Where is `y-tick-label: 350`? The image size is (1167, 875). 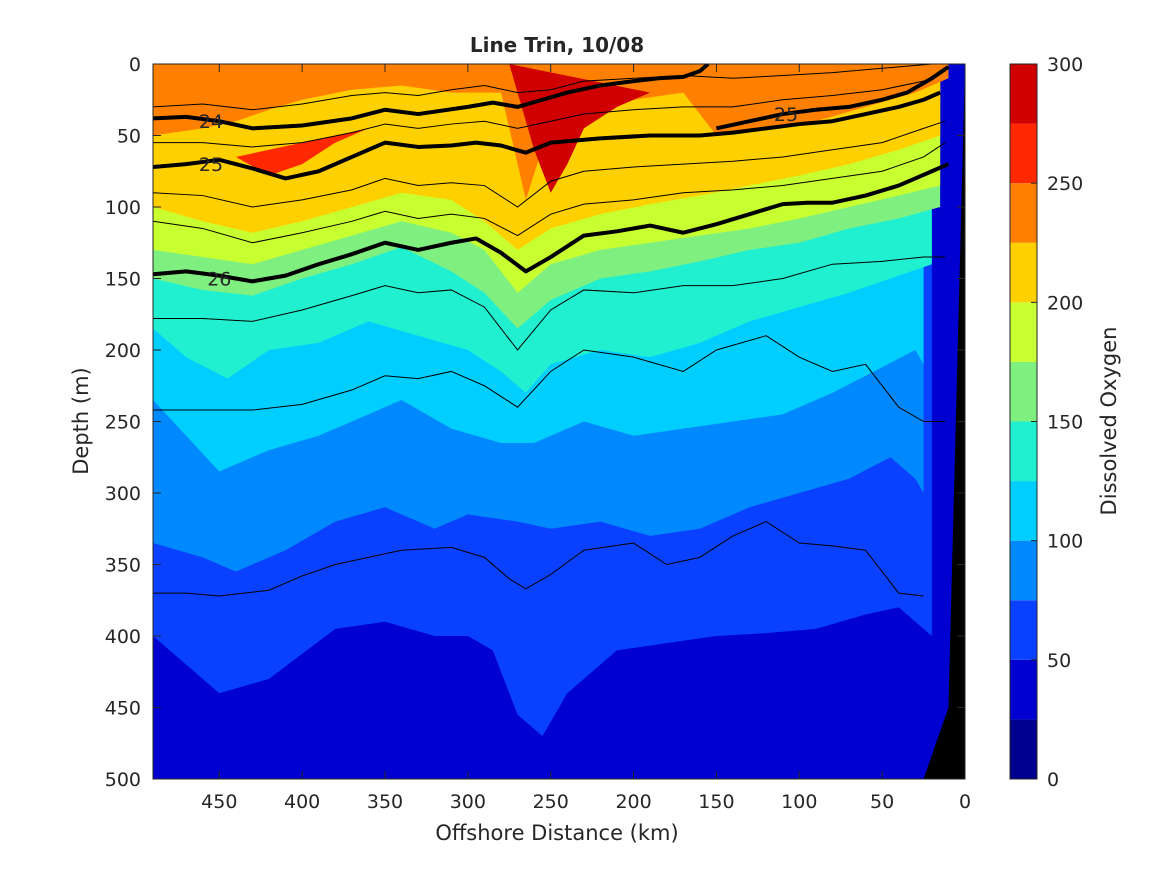 y-tick-label: 350 is located at coordinates (123, 566).